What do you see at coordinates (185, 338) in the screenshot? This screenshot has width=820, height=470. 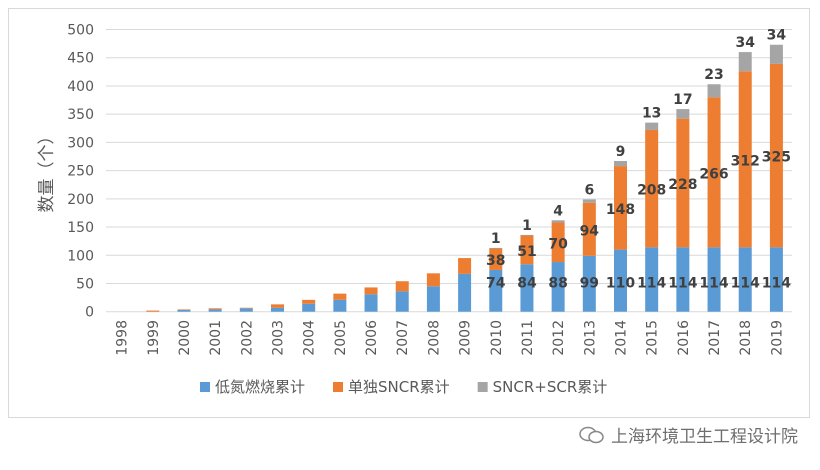 I see `x-tick-label: 2000` at bounding box center [185, 338].